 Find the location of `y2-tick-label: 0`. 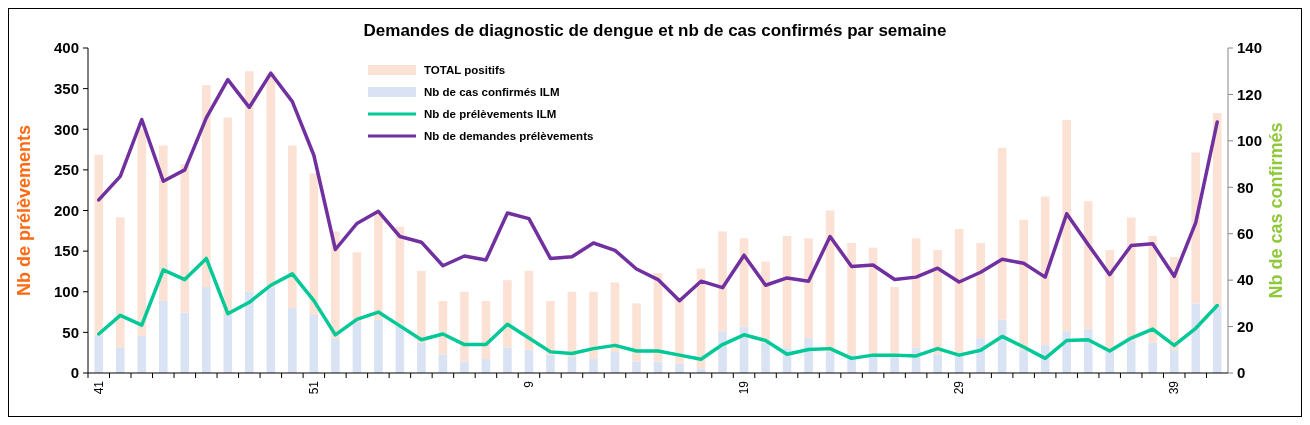

y2-tick-label: 0 is located at coordinates (1241, 373).